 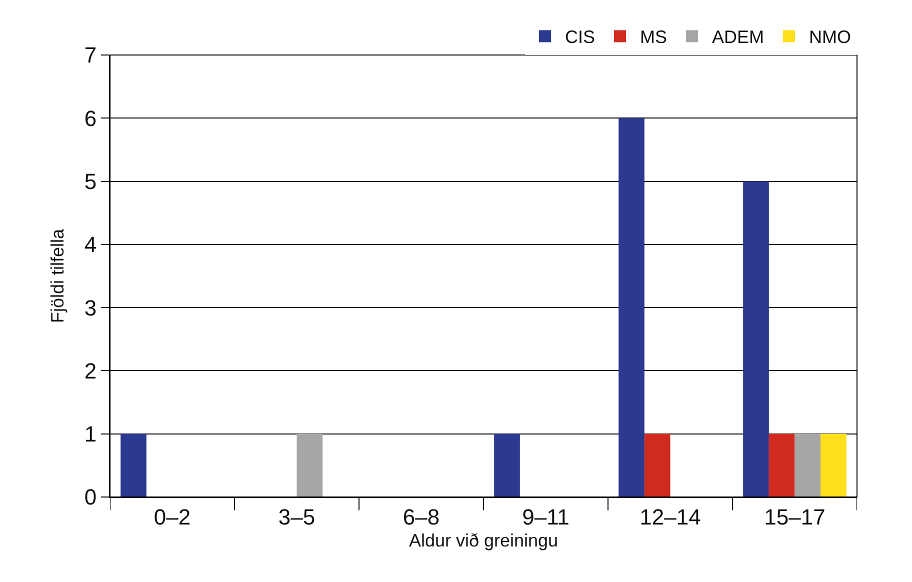 I want to click on legend-label: NMO, so click(x=830, y=37).